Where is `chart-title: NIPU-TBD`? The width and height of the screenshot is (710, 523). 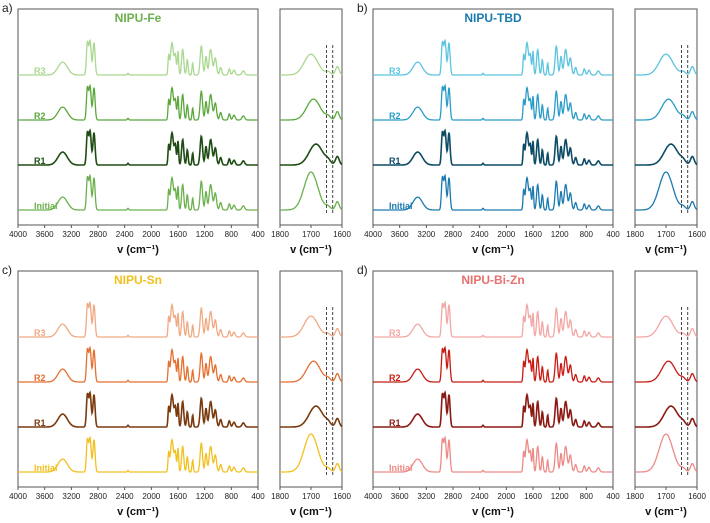 chart-title: NIPU-TBD is located at coordinates (493, 18).